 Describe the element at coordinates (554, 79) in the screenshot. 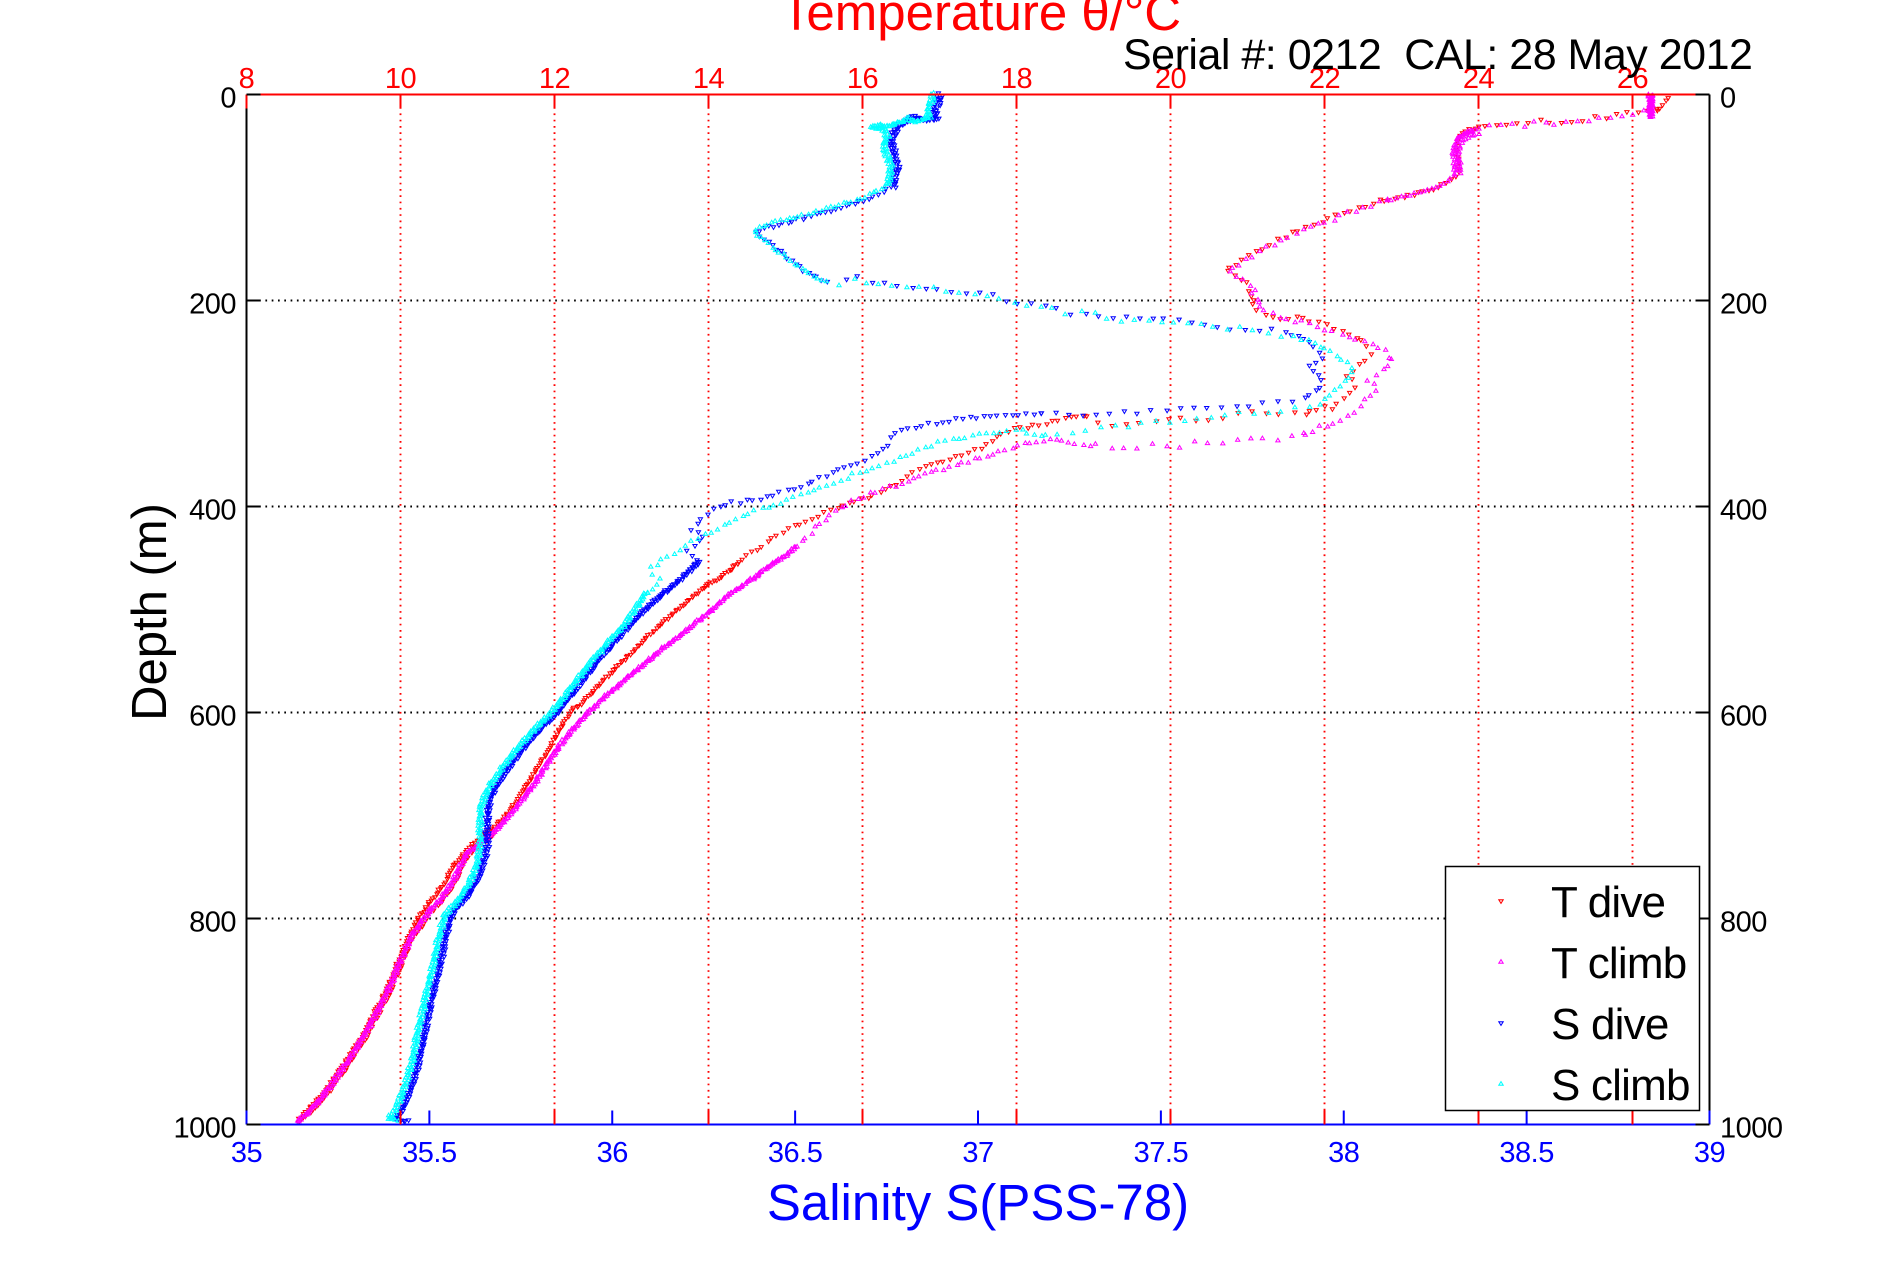

I see `svg-text: 12` at that location.